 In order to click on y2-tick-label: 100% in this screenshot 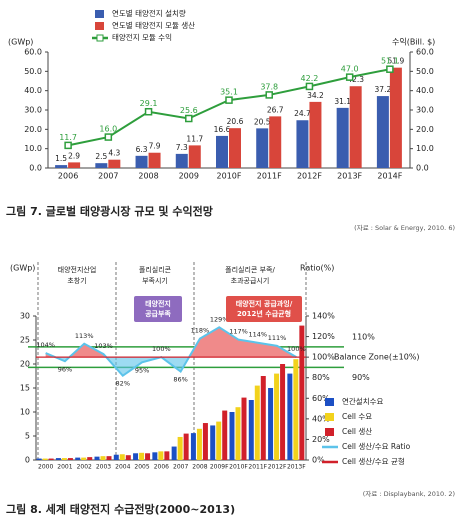, I will do `click(323, 357)`.